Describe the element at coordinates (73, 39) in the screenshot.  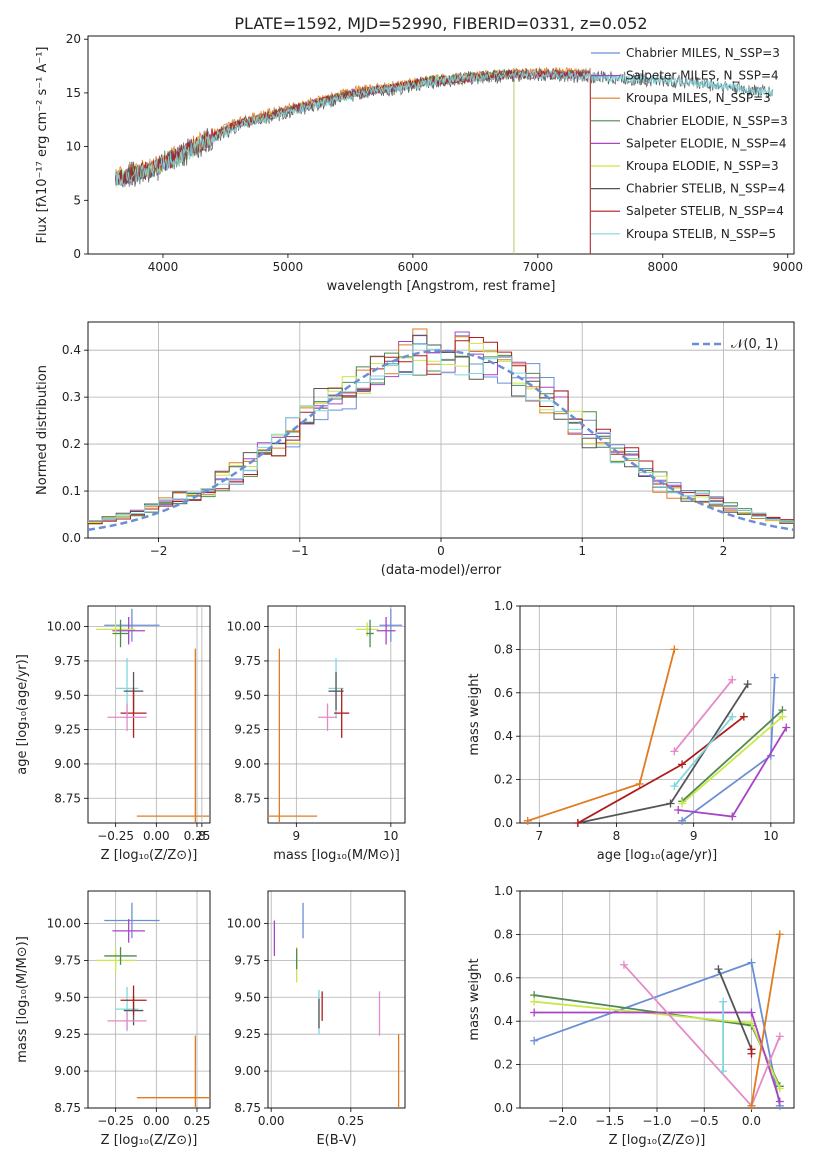
I see `y-tick-label: 20` at that location.